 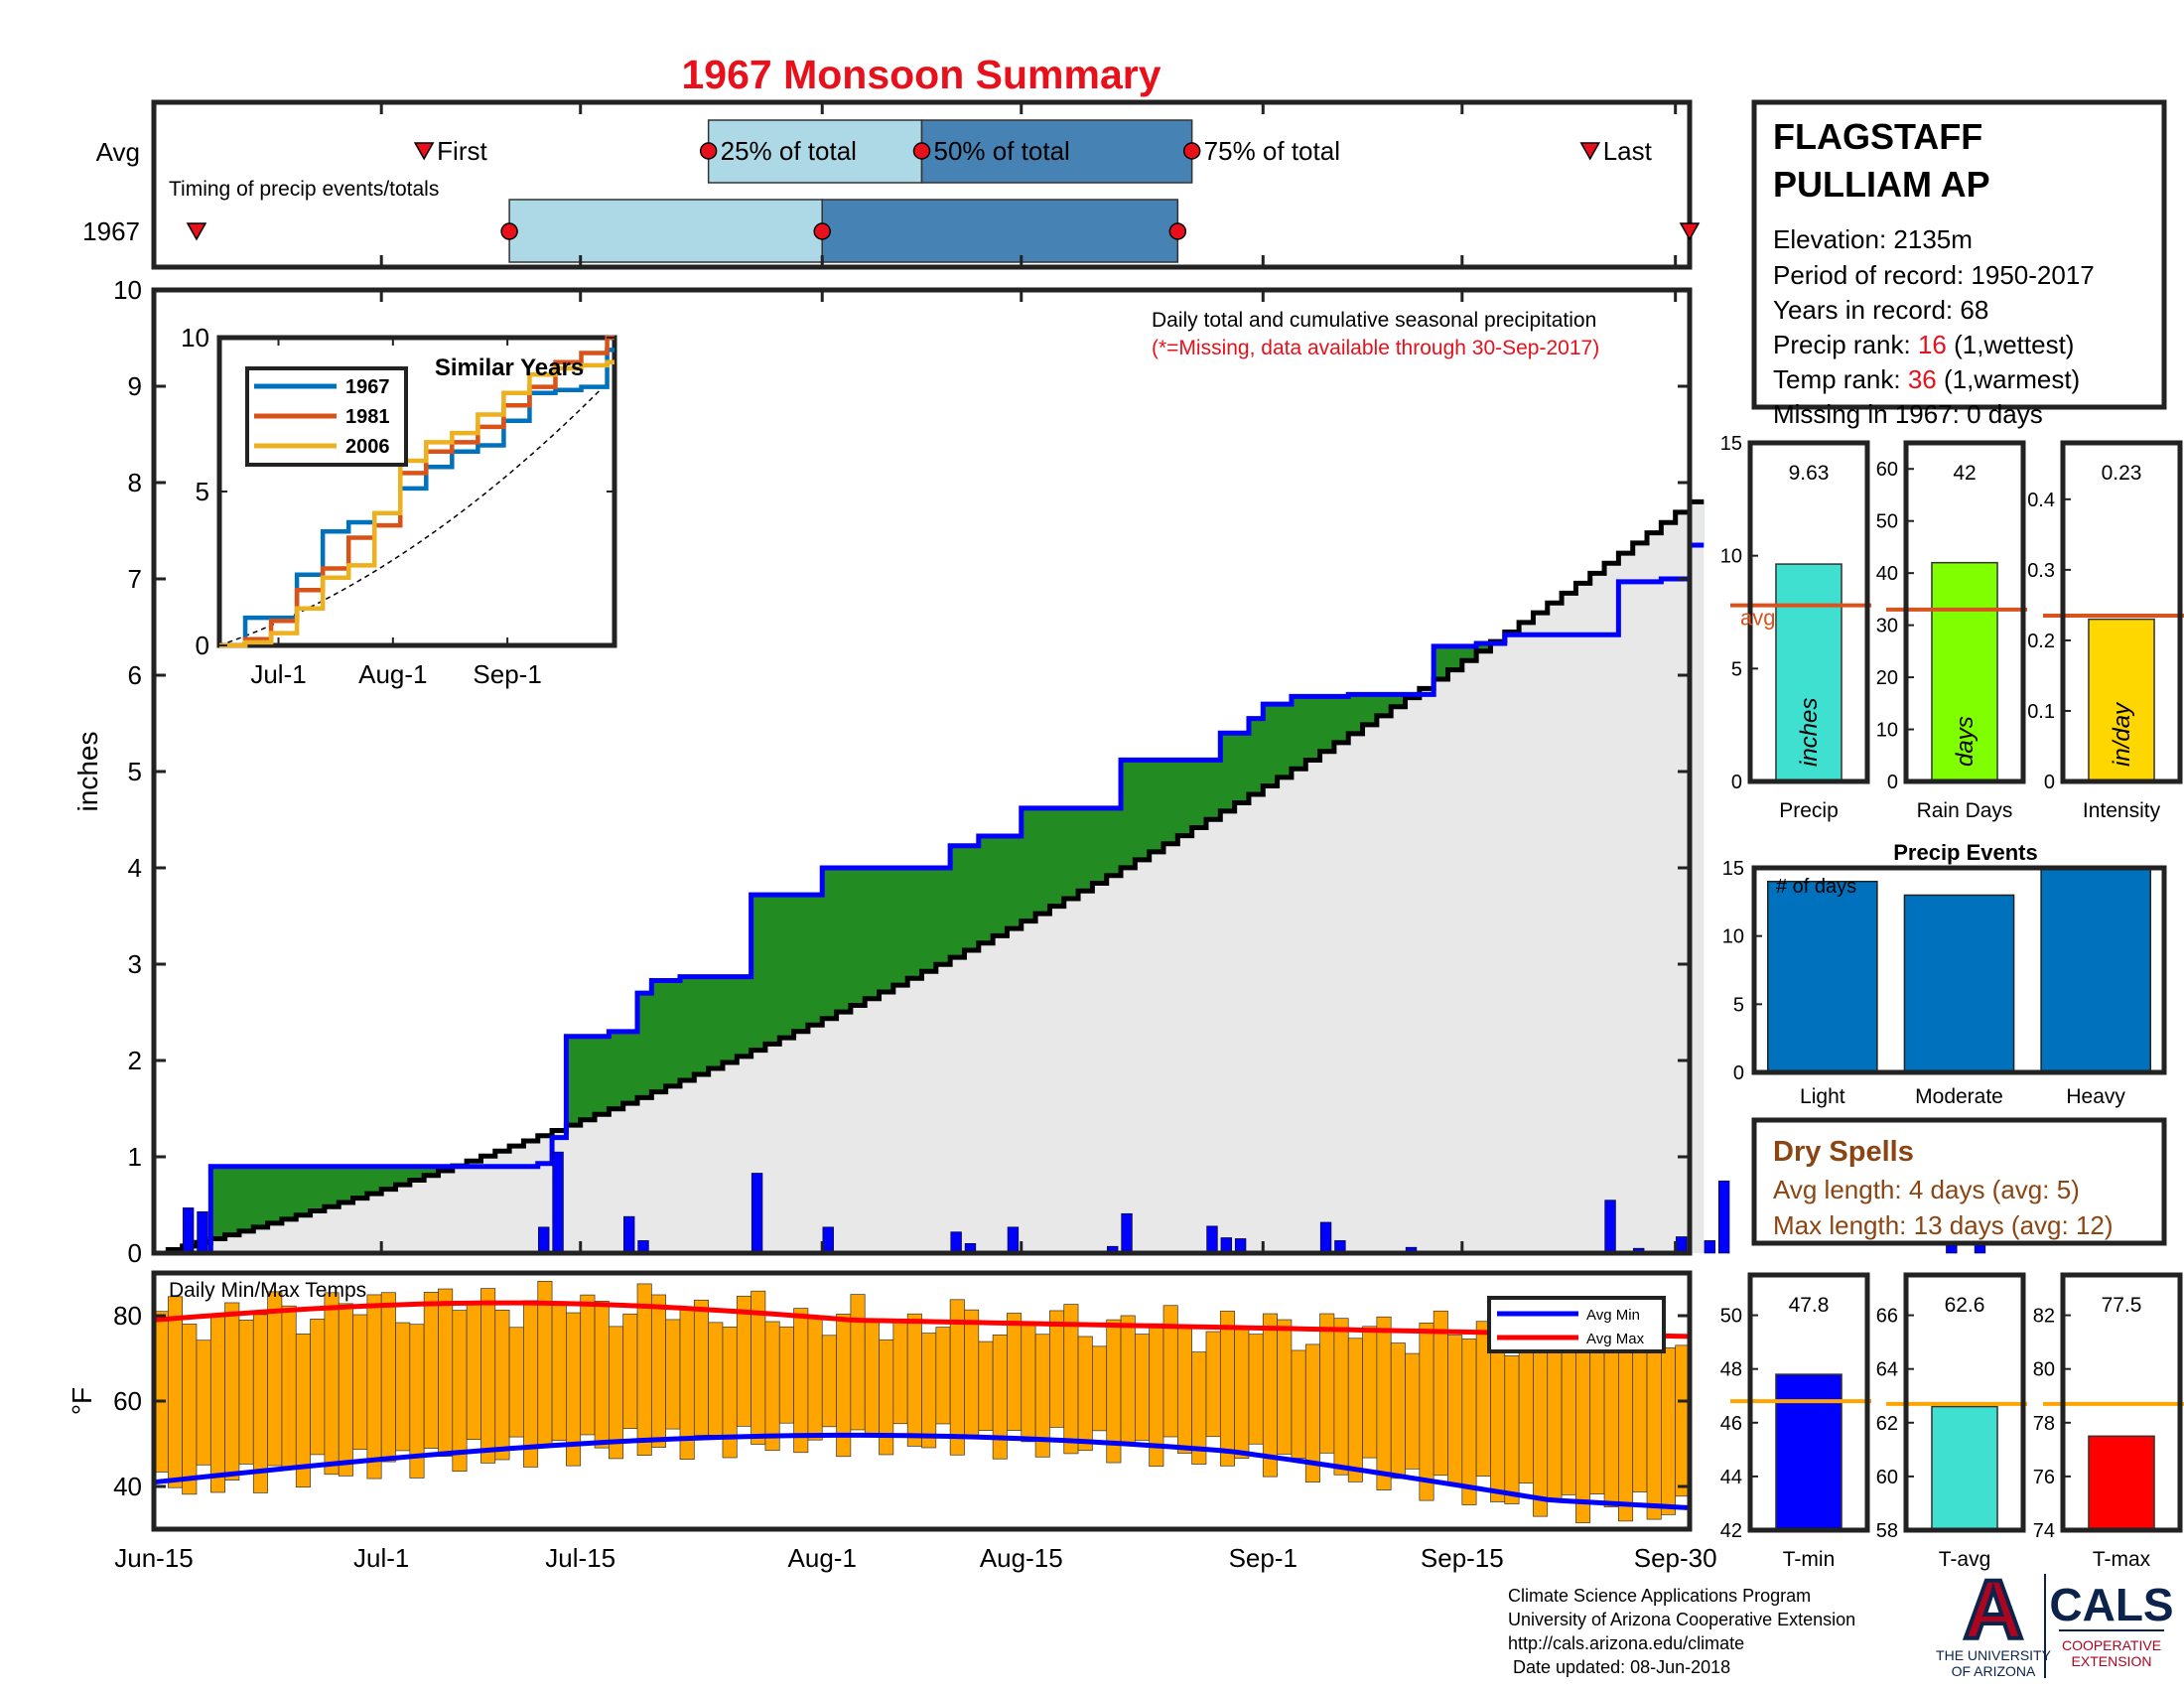 What do you see at coordinates (2041, 641) in the screenshot?
I see `panel-ytick-label: 0.2` at bounding box center [2041, 641].